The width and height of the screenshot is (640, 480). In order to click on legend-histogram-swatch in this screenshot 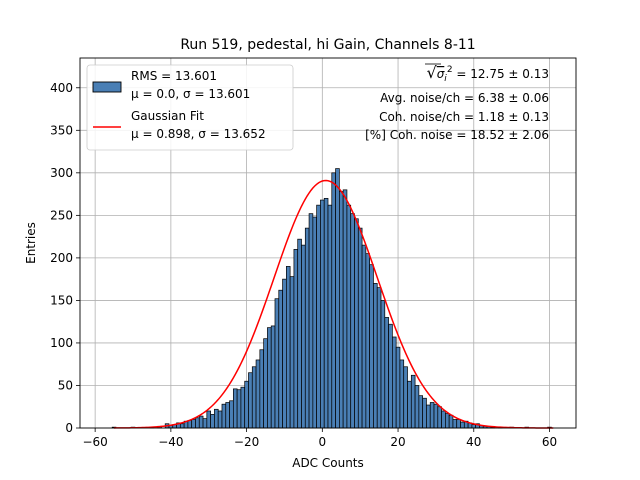, I will do `click(107, 87)`.